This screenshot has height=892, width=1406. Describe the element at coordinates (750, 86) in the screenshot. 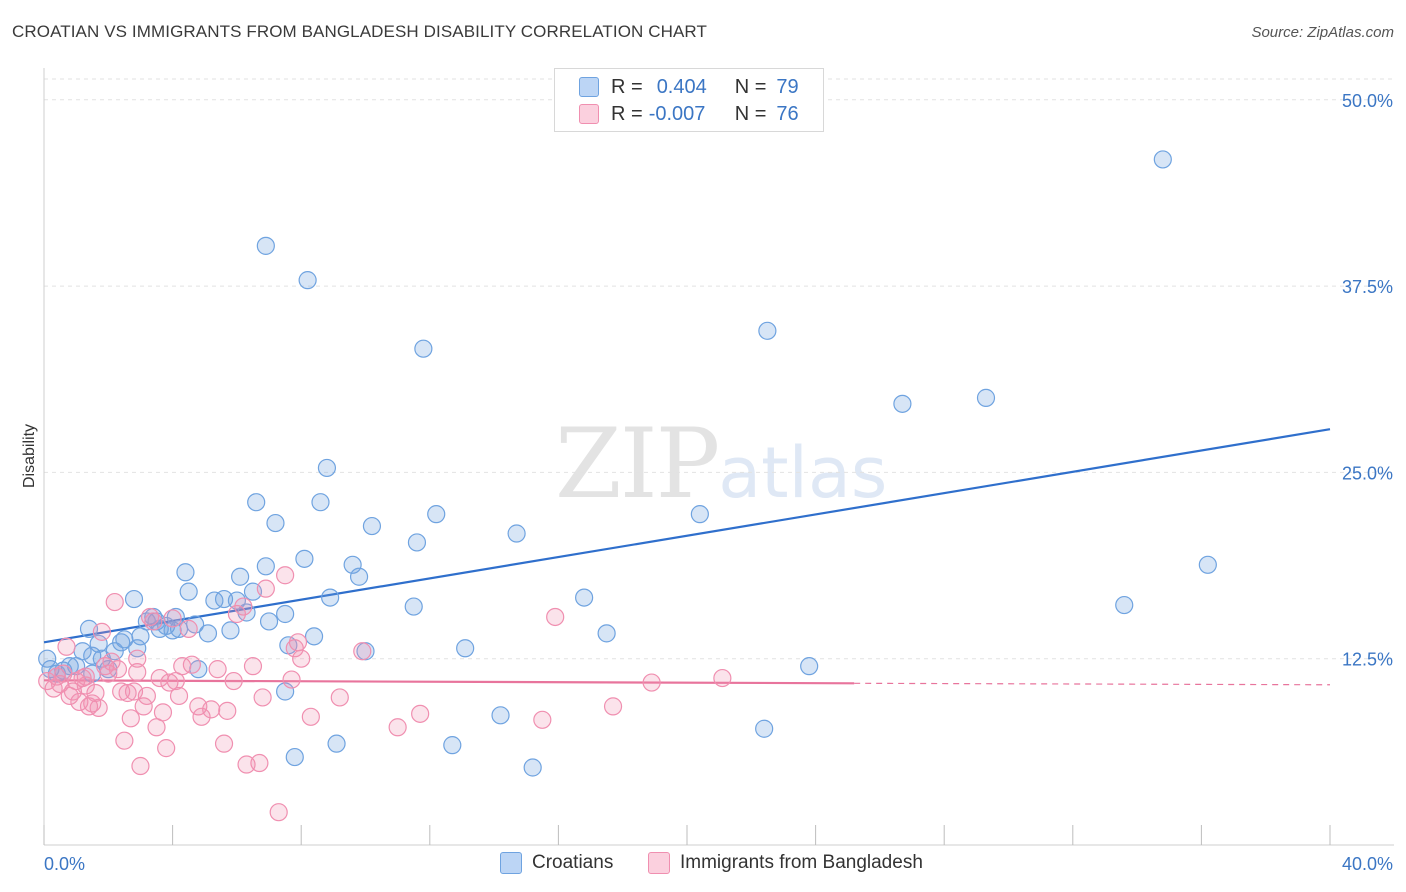

I see `legend-n-label: N =` at that location.